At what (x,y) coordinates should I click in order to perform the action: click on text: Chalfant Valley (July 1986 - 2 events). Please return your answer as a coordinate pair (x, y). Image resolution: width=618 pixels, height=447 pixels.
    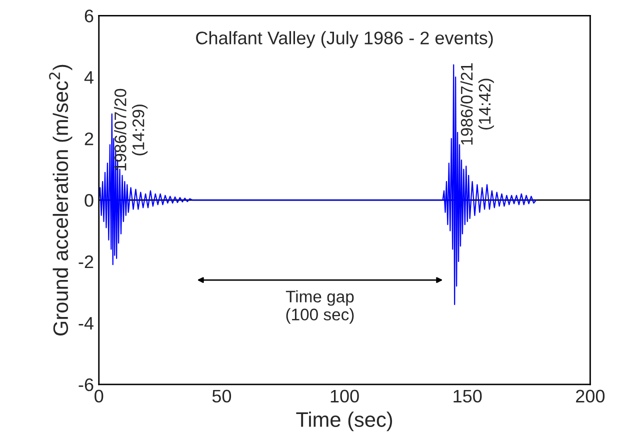
    Looking at the image, I should click on (344, 39).